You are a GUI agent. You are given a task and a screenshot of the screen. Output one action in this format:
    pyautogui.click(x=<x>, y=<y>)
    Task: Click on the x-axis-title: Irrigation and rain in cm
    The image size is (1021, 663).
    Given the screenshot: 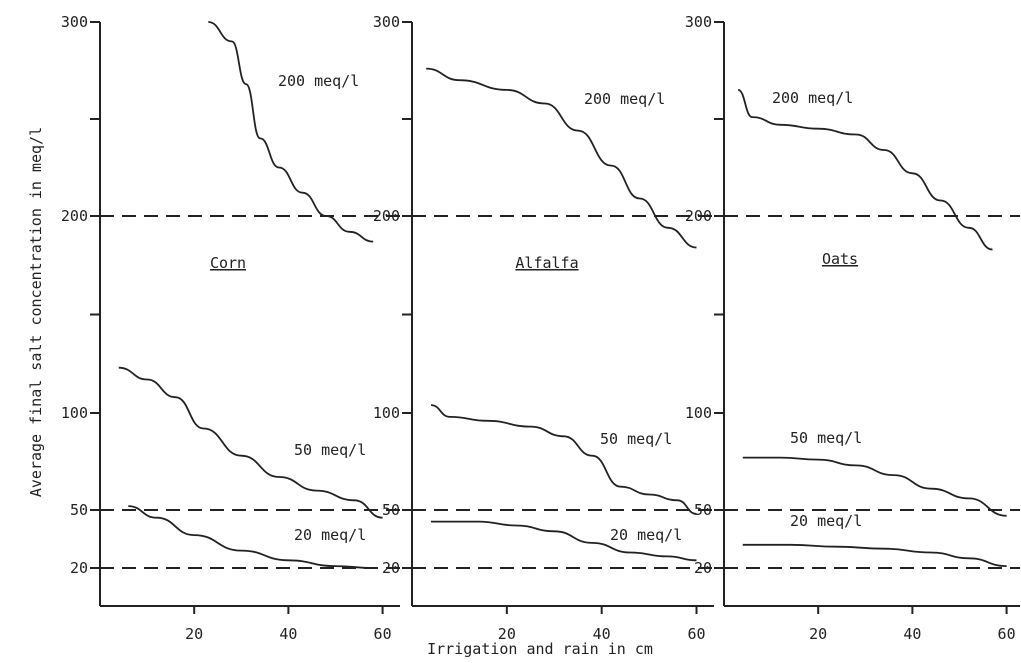 What is the action you would take?
    pyautogui.click(x=540, y=649)
    